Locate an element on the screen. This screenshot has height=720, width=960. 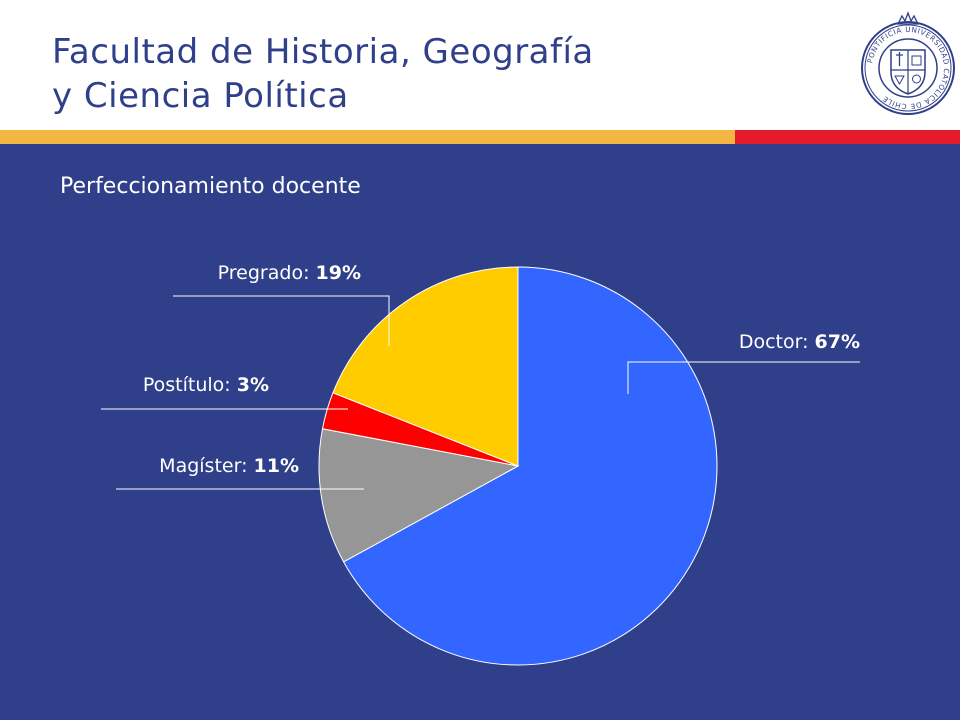
slice-label-value: 19% is located at coordinates (338, 273).